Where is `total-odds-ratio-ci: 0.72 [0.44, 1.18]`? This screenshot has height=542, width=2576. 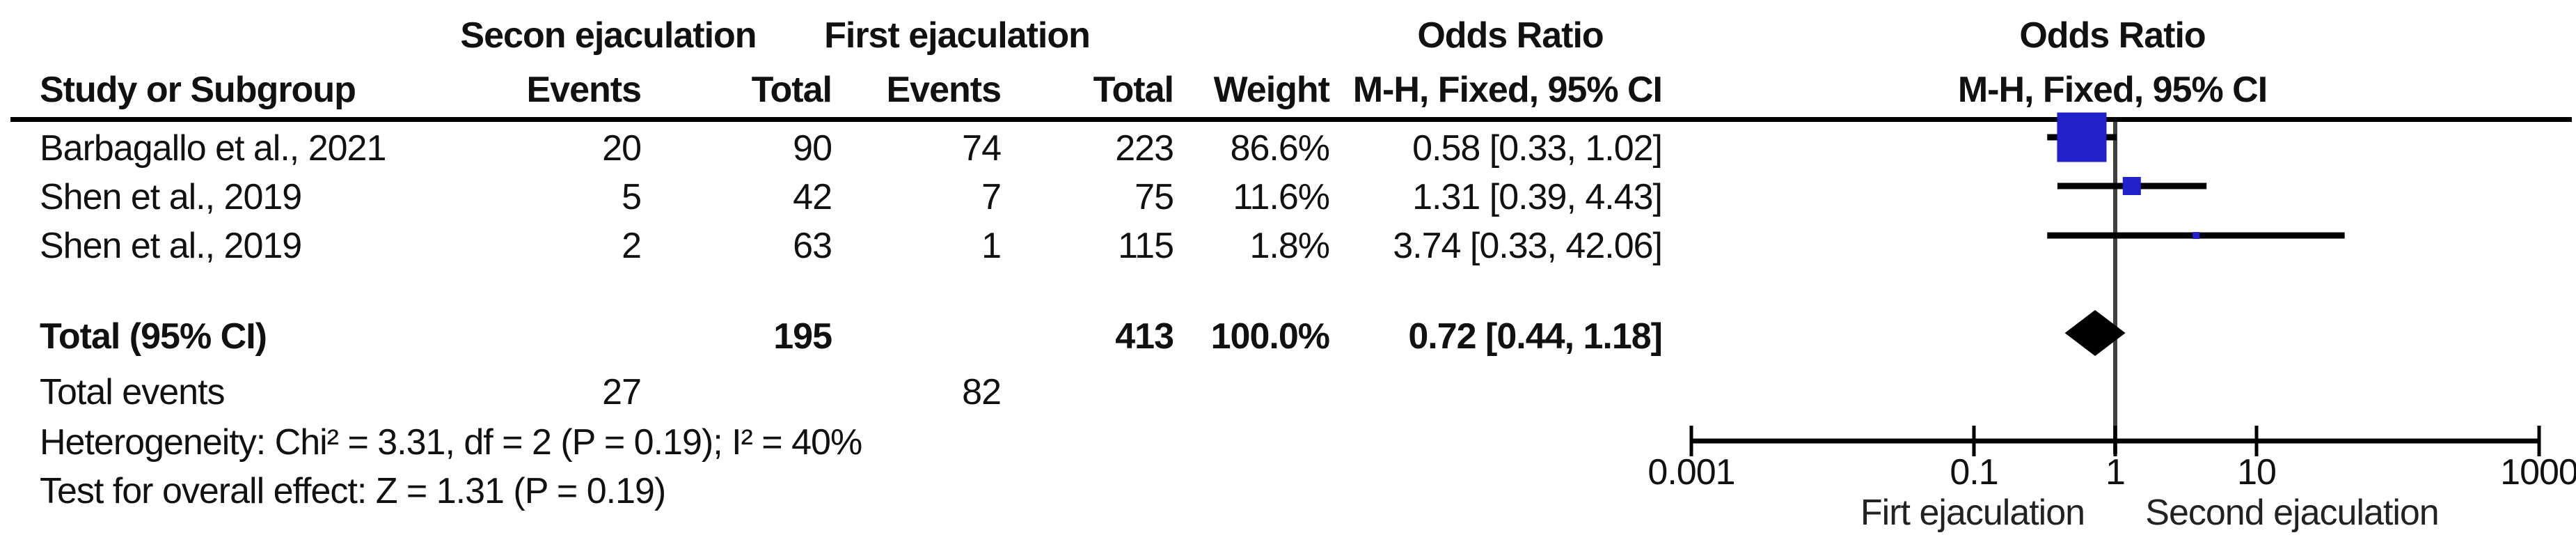
total-odds-ratio-ci: 0.72 [0.44, 1.18] is located at coordinates (1535, 337).